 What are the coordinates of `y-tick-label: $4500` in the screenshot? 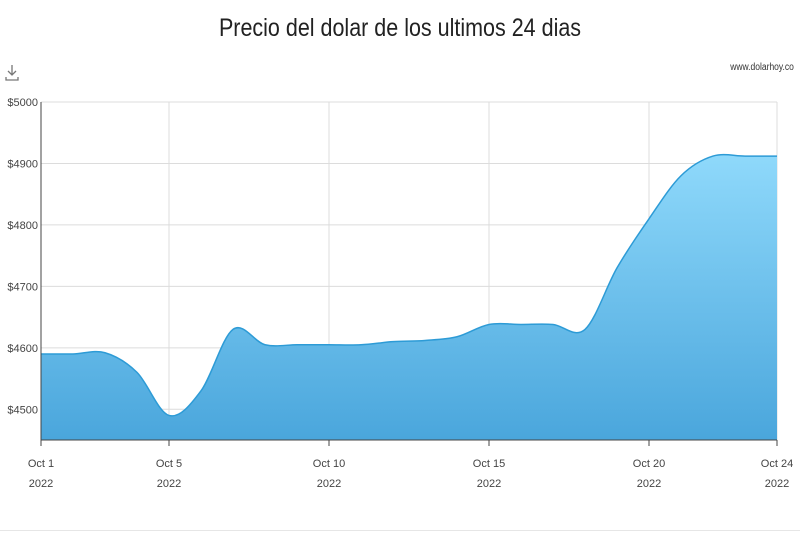 It's located at (22, 410).